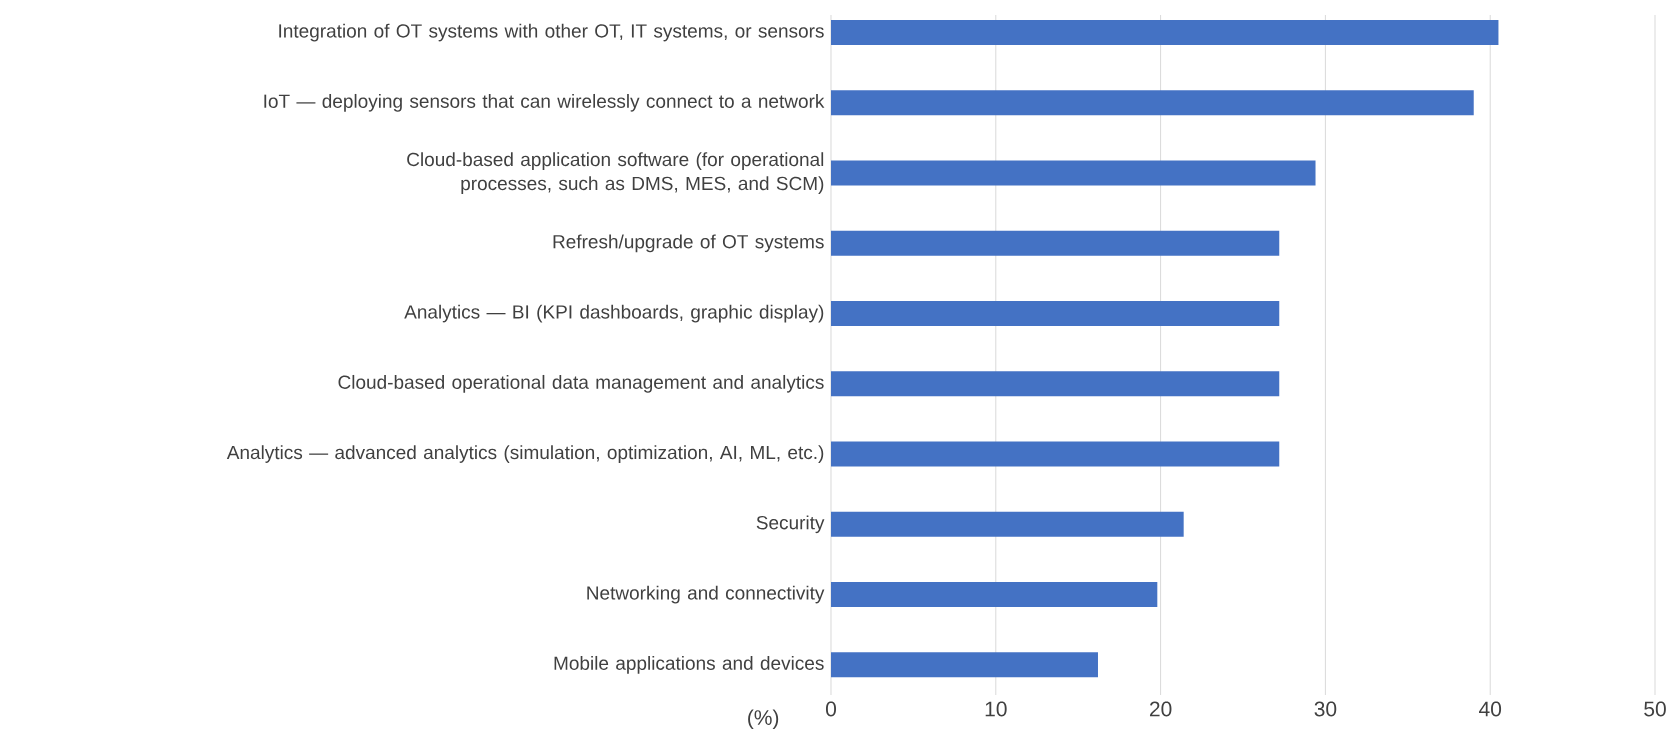 The width and height of the screenshot is (1672, 750). What do you see at coordinates (544, 102) in the screenshot?
I see `y-tick-label: IoT — deploying sensors that can wirelessly connect to a network` at bounding box center [544, 102].